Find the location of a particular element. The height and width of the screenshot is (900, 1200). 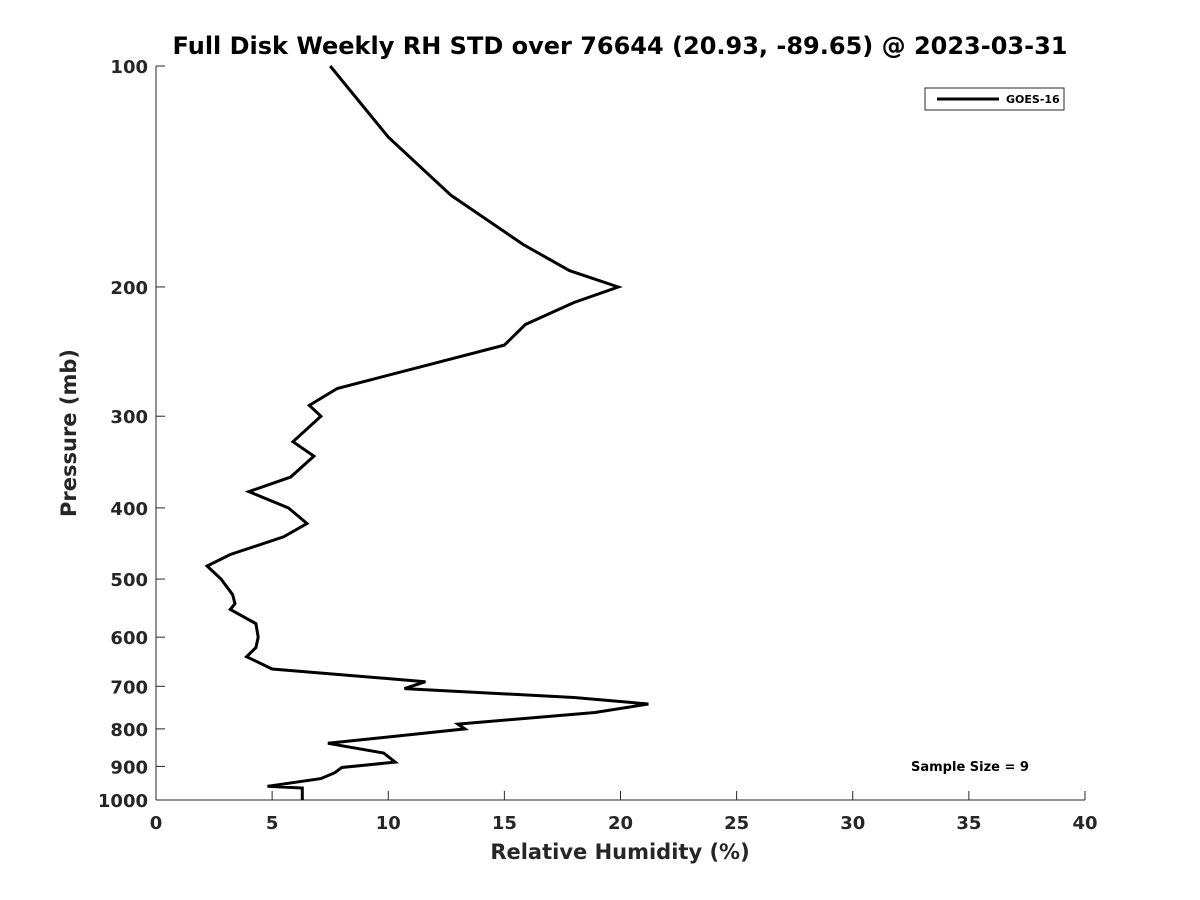

x-tick-label: 20 is located at coordinates (620, 823).